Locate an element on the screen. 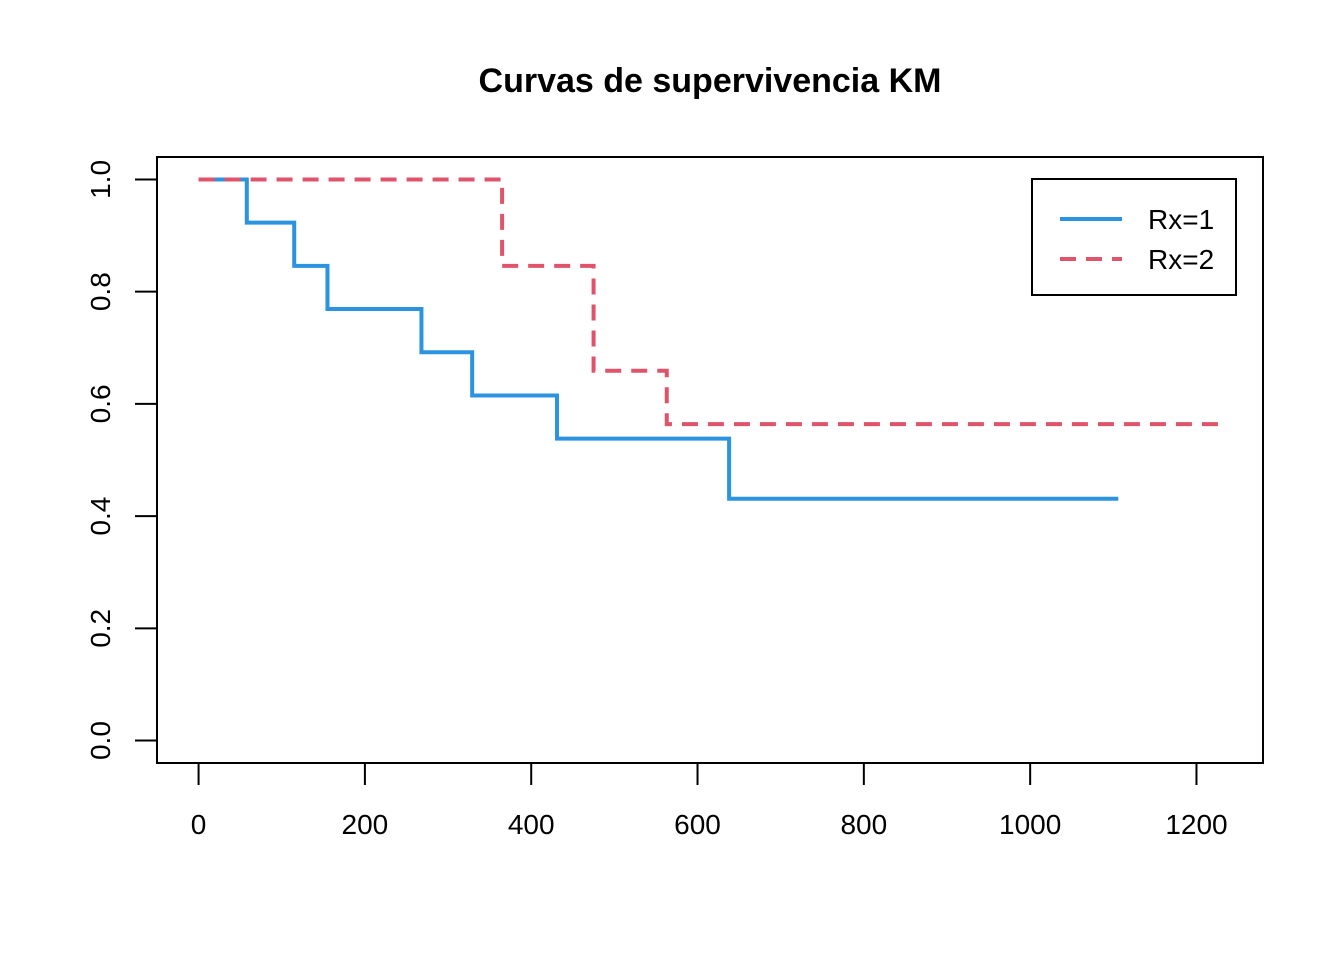 This screenshot has height=965, width=1344. legend: Rx=1 Rx=2 is located at coordinates (1134, 237).